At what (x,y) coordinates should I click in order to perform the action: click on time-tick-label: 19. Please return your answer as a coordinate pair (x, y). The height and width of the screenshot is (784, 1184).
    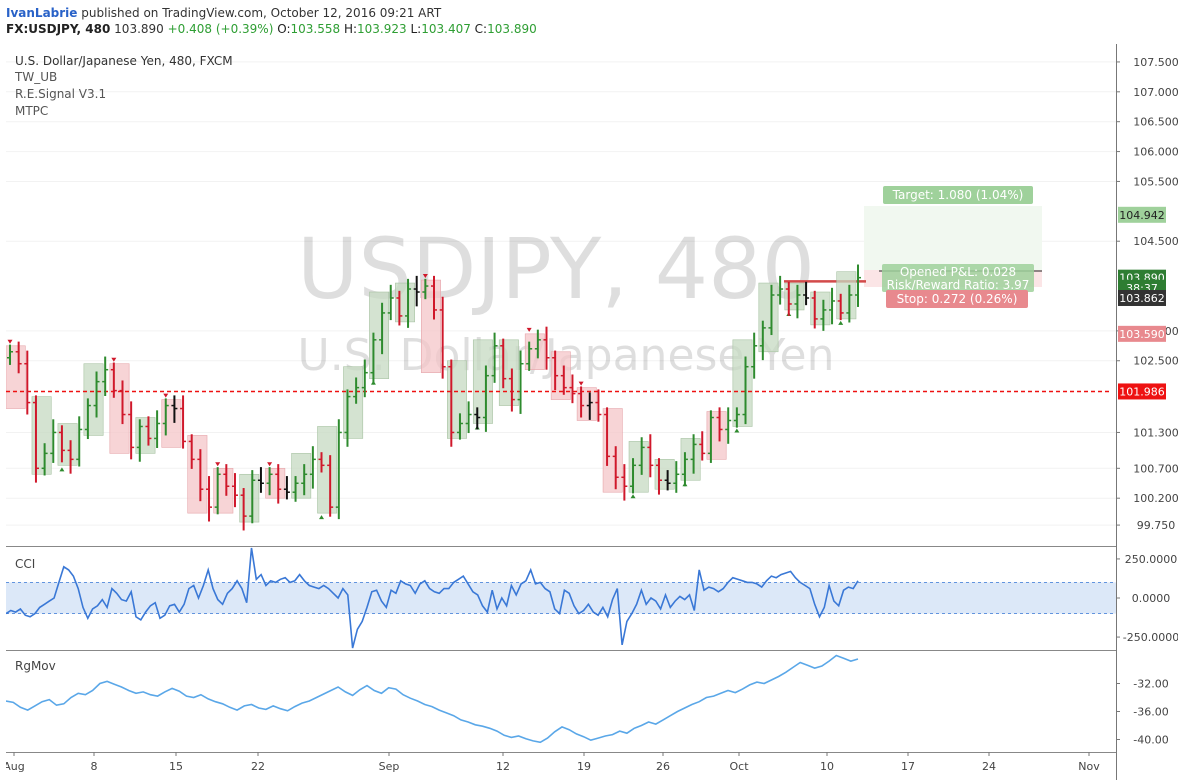
    Looking at the image, I should click on (584, 766).